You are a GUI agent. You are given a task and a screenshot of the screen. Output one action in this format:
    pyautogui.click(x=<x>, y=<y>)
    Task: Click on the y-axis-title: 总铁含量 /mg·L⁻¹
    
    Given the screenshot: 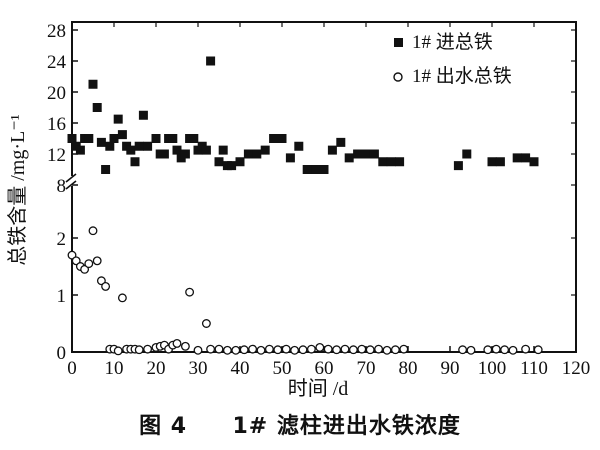 What is the action you would take?
    pyautogui.click(x=17, y=190)
    